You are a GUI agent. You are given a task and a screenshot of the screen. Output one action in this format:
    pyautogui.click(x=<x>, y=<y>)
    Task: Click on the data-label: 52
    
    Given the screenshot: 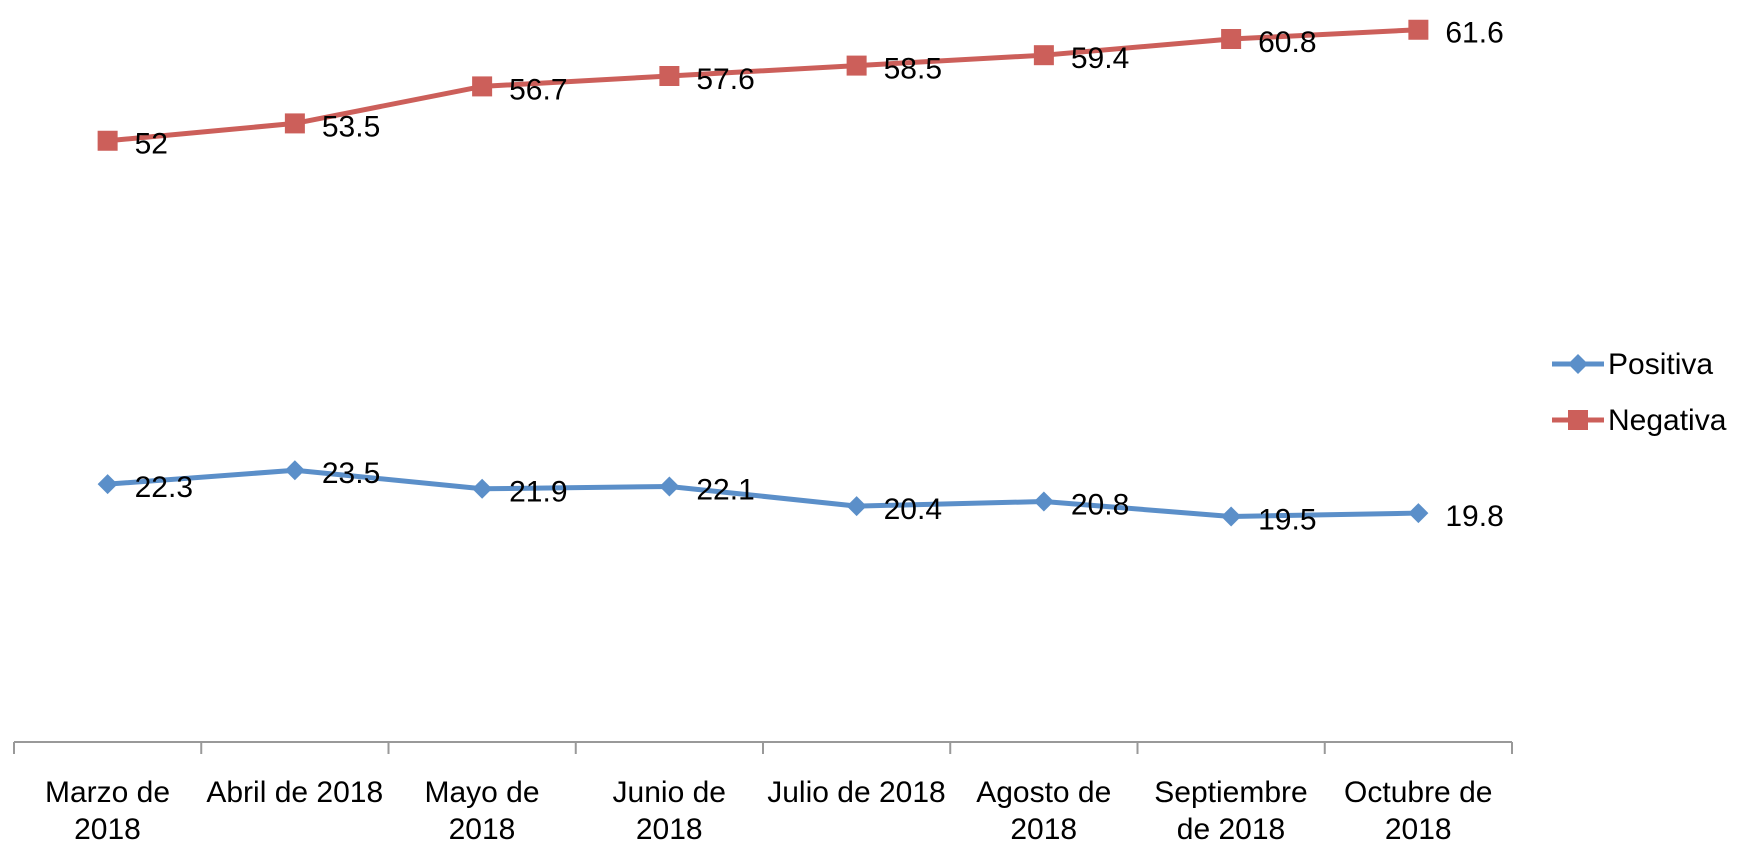 What is the action you would take?
    pyautogui.click(x=151, y=144)
    